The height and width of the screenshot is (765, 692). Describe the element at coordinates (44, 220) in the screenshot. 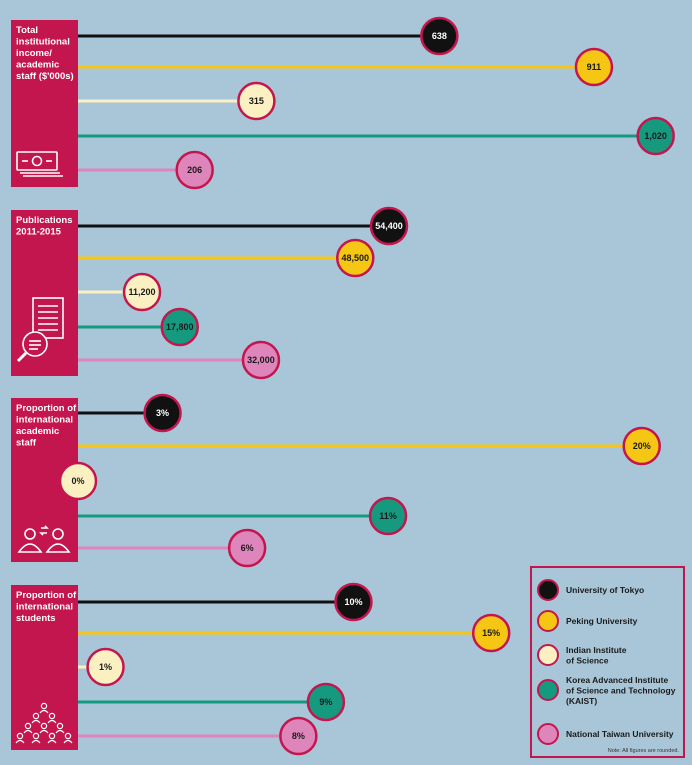

I see `panel-title-line: Publications` at that location.